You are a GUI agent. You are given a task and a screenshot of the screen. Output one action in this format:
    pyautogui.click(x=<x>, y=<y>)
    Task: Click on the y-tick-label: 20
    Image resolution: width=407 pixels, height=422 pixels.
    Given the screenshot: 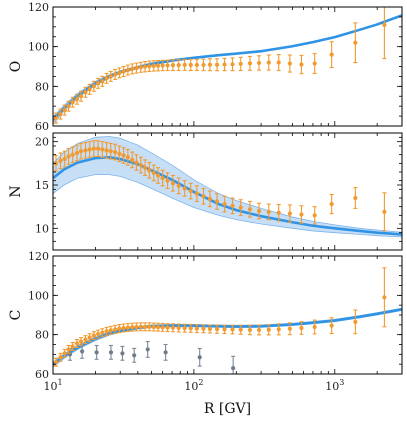 What is the action you would take?
    pyautogui.click(x=42, y=142)
    